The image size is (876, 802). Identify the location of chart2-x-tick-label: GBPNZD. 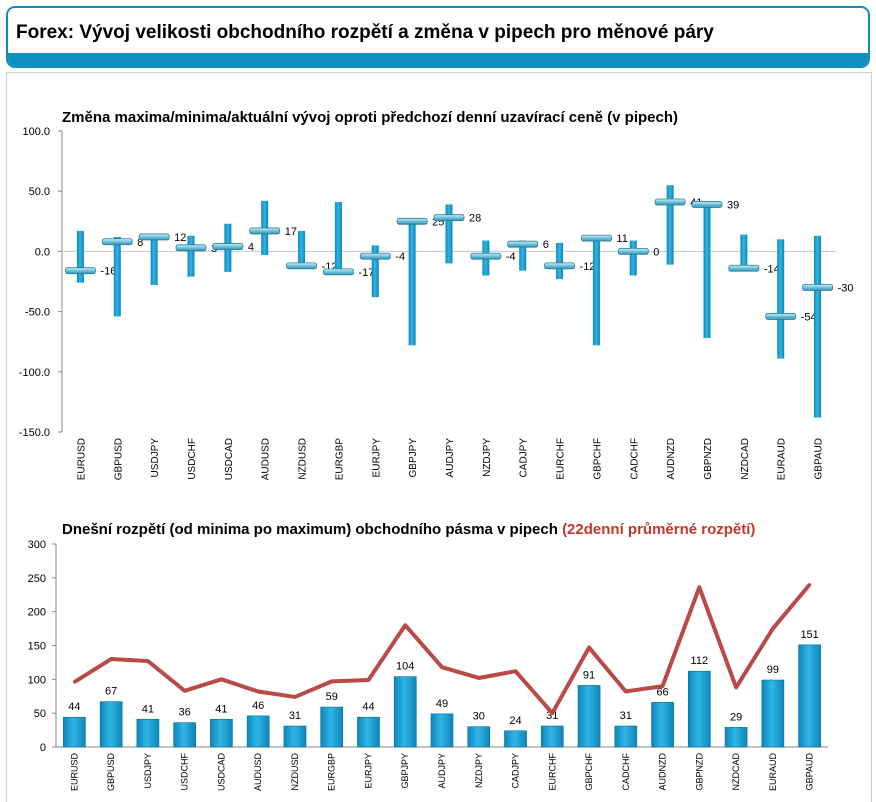
(699, 772).